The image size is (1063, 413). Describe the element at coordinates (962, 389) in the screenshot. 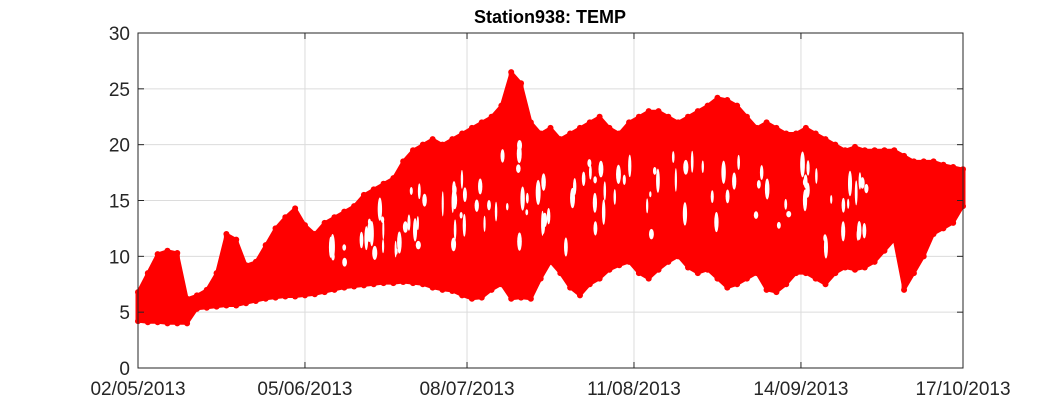

I see `x-tick-label: 17/10/2013` at that location.